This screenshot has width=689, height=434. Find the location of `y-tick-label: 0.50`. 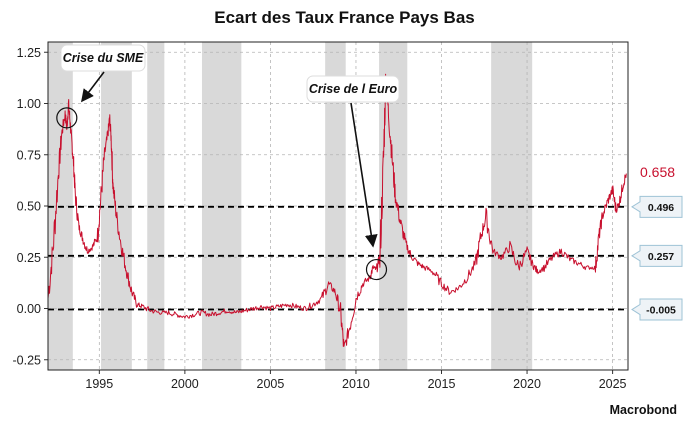

y-tick-label: 0.50 is located at coordinates (29, 207).